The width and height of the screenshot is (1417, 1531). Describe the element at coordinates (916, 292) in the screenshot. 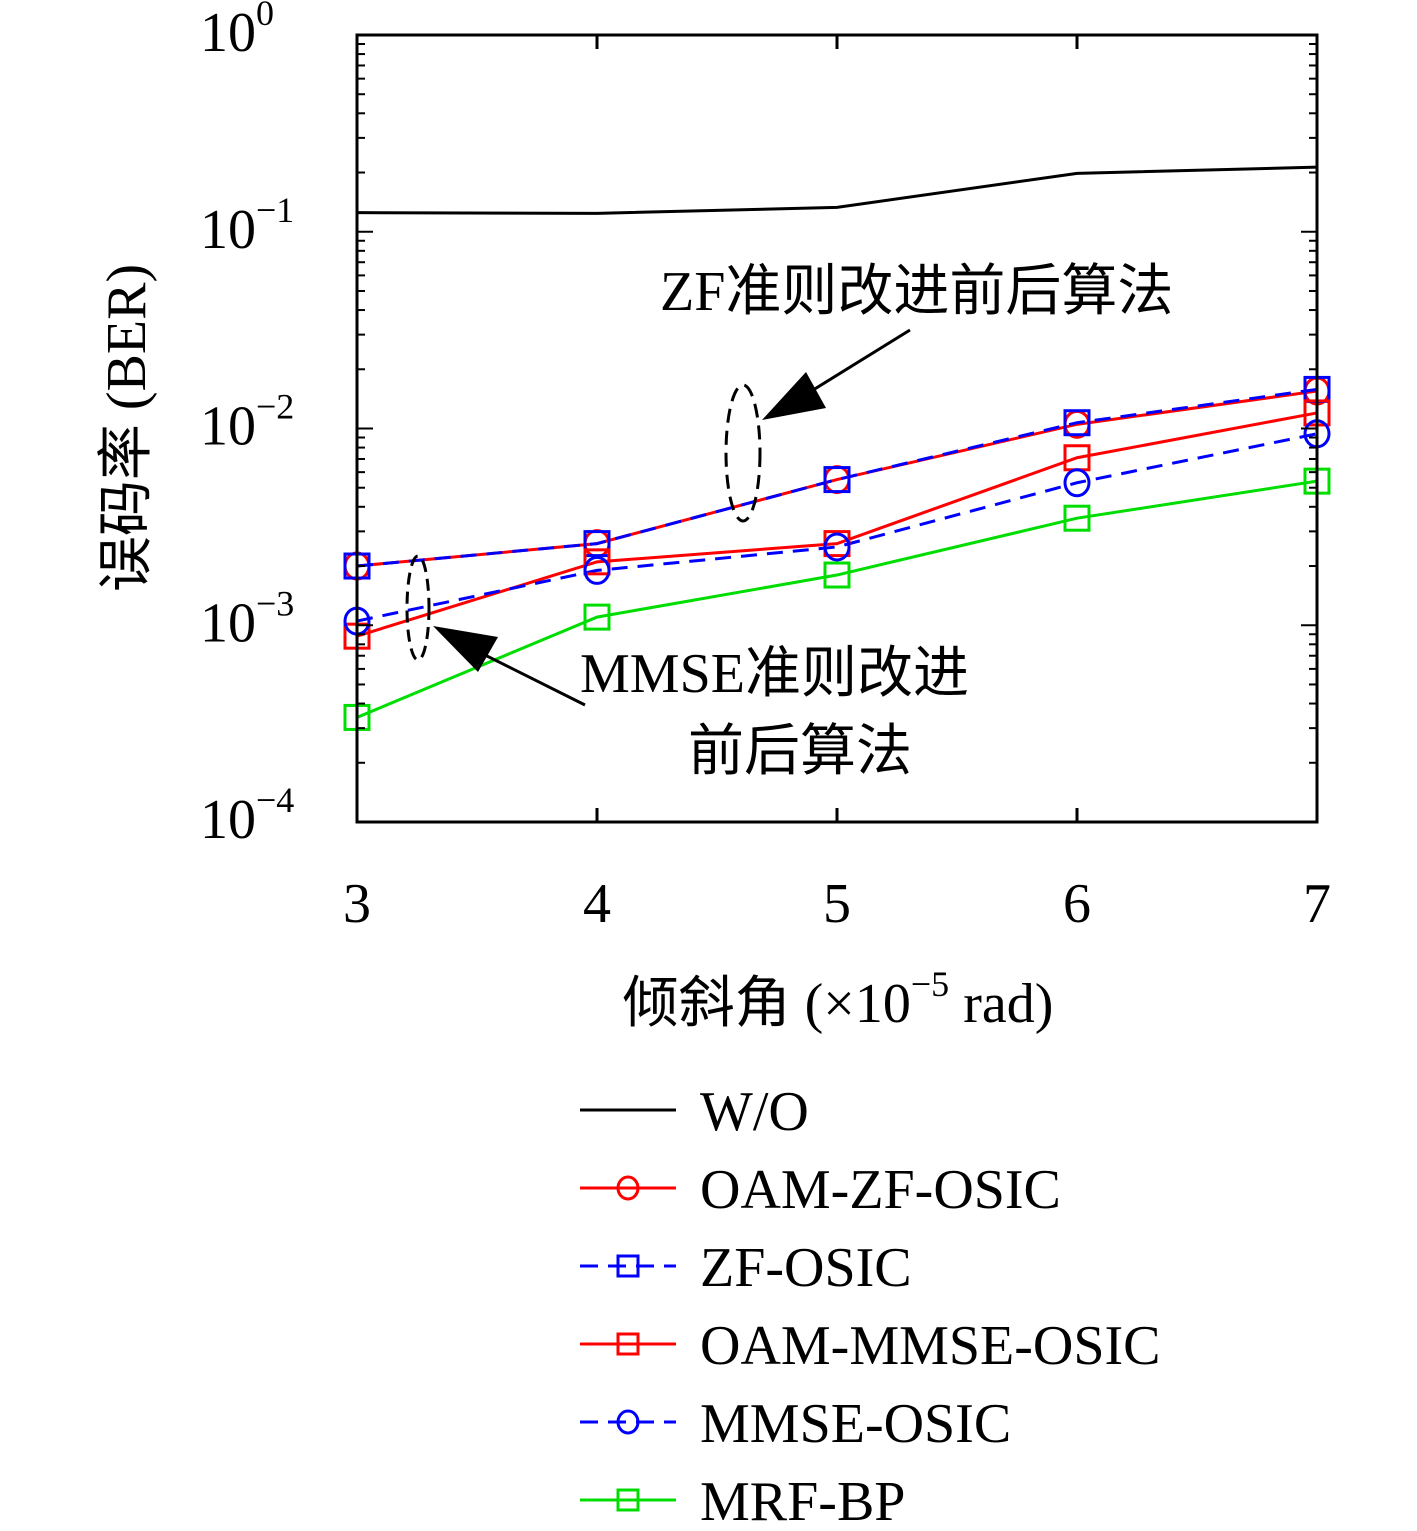

I see `zf-annotation-label: ZF准则改进前后算法` at that location.